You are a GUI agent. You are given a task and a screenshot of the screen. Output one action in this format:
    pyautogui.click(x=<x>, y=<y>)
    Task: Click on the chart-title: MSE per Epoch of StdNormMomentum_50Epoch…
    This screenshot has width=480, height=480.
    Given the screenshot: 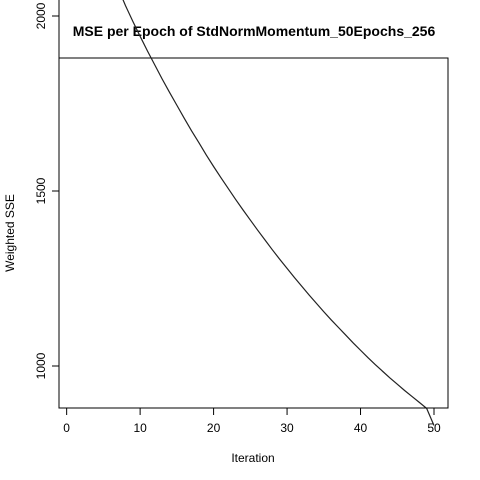 What is the action you would take?
    pyautogui.click(x=254, y=31)
    